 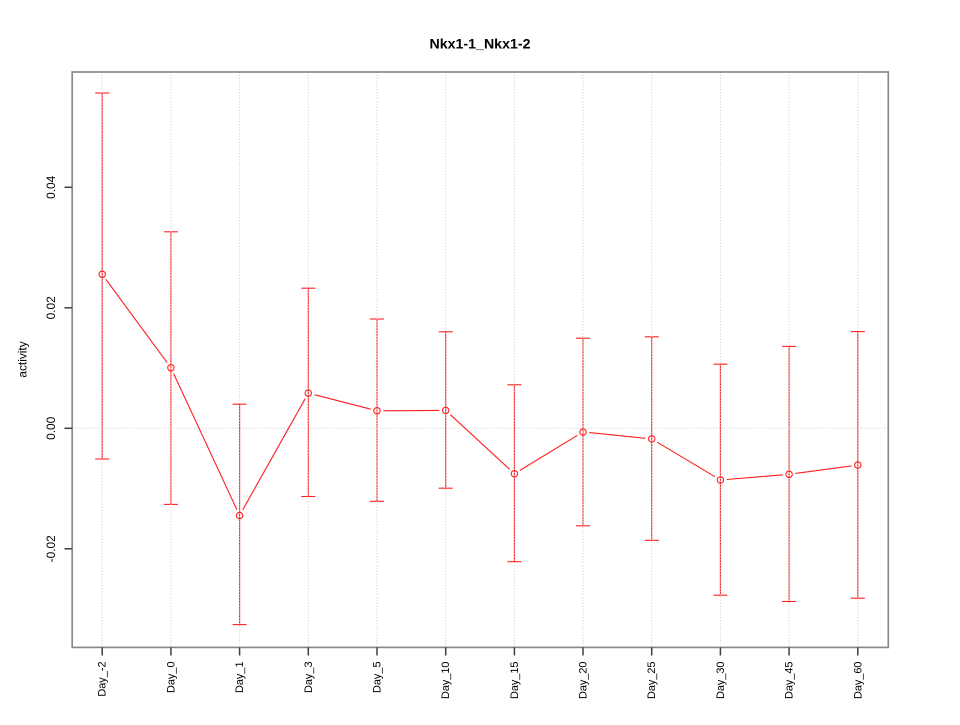 What do you see at coordinates (858, 681) in the screenshot?
I see `svg-text: Day_60` at bounding box center [858, 681].